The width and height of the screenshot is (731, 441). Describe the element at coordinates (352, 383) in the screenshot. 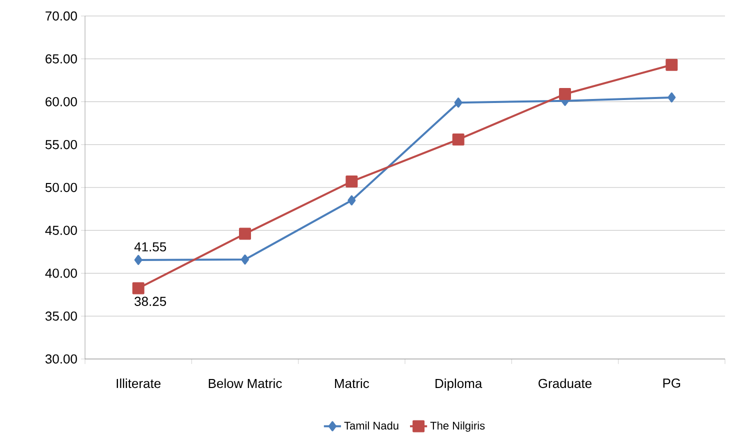

I see `x-tick-label: Matric` at that location.